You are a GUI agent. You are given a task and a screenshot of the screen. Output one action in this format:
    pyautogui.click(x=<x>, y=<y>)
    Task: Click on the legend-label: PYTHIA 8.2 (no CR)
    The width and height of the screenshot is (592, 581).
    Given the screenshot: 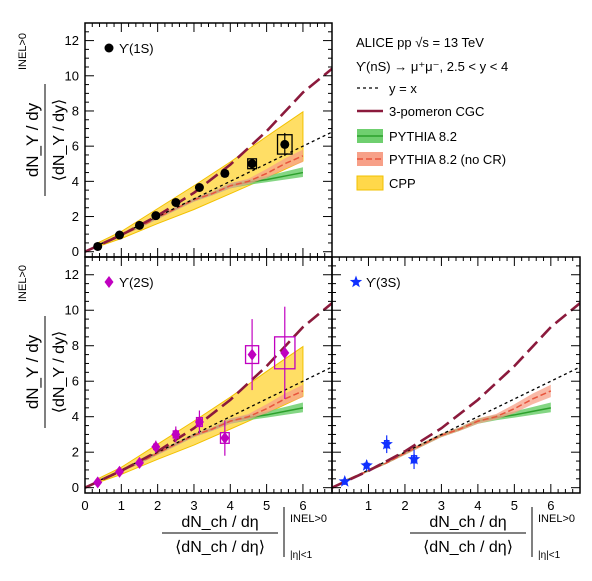 What is the action you would take?
    pyautogui.click(x=447, y=159)
    